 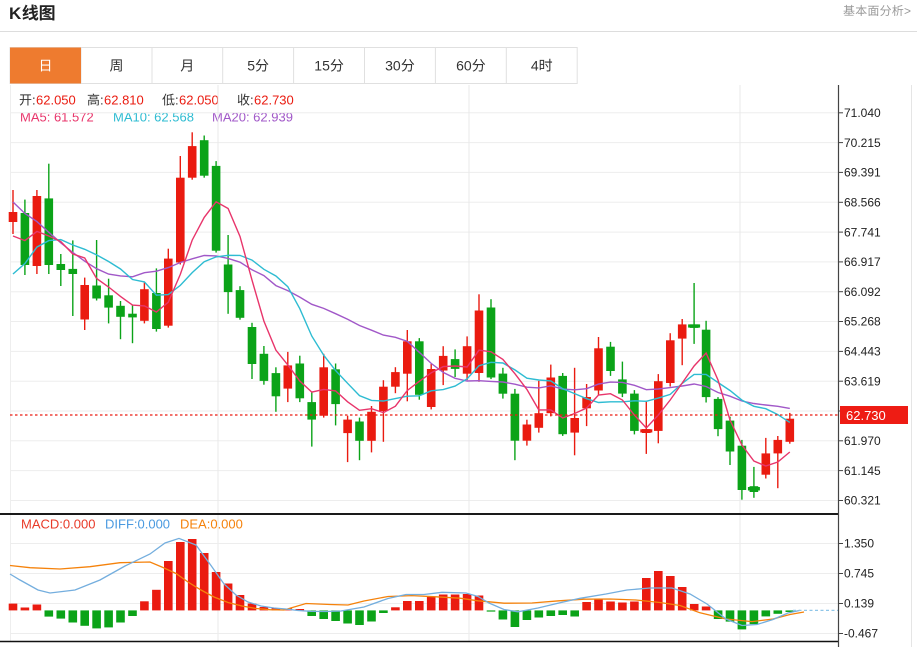 What do you see at coordinates (862, 322) in the screenshot?
I see `svg-text: 65.268` at bounding box center [862, 322].